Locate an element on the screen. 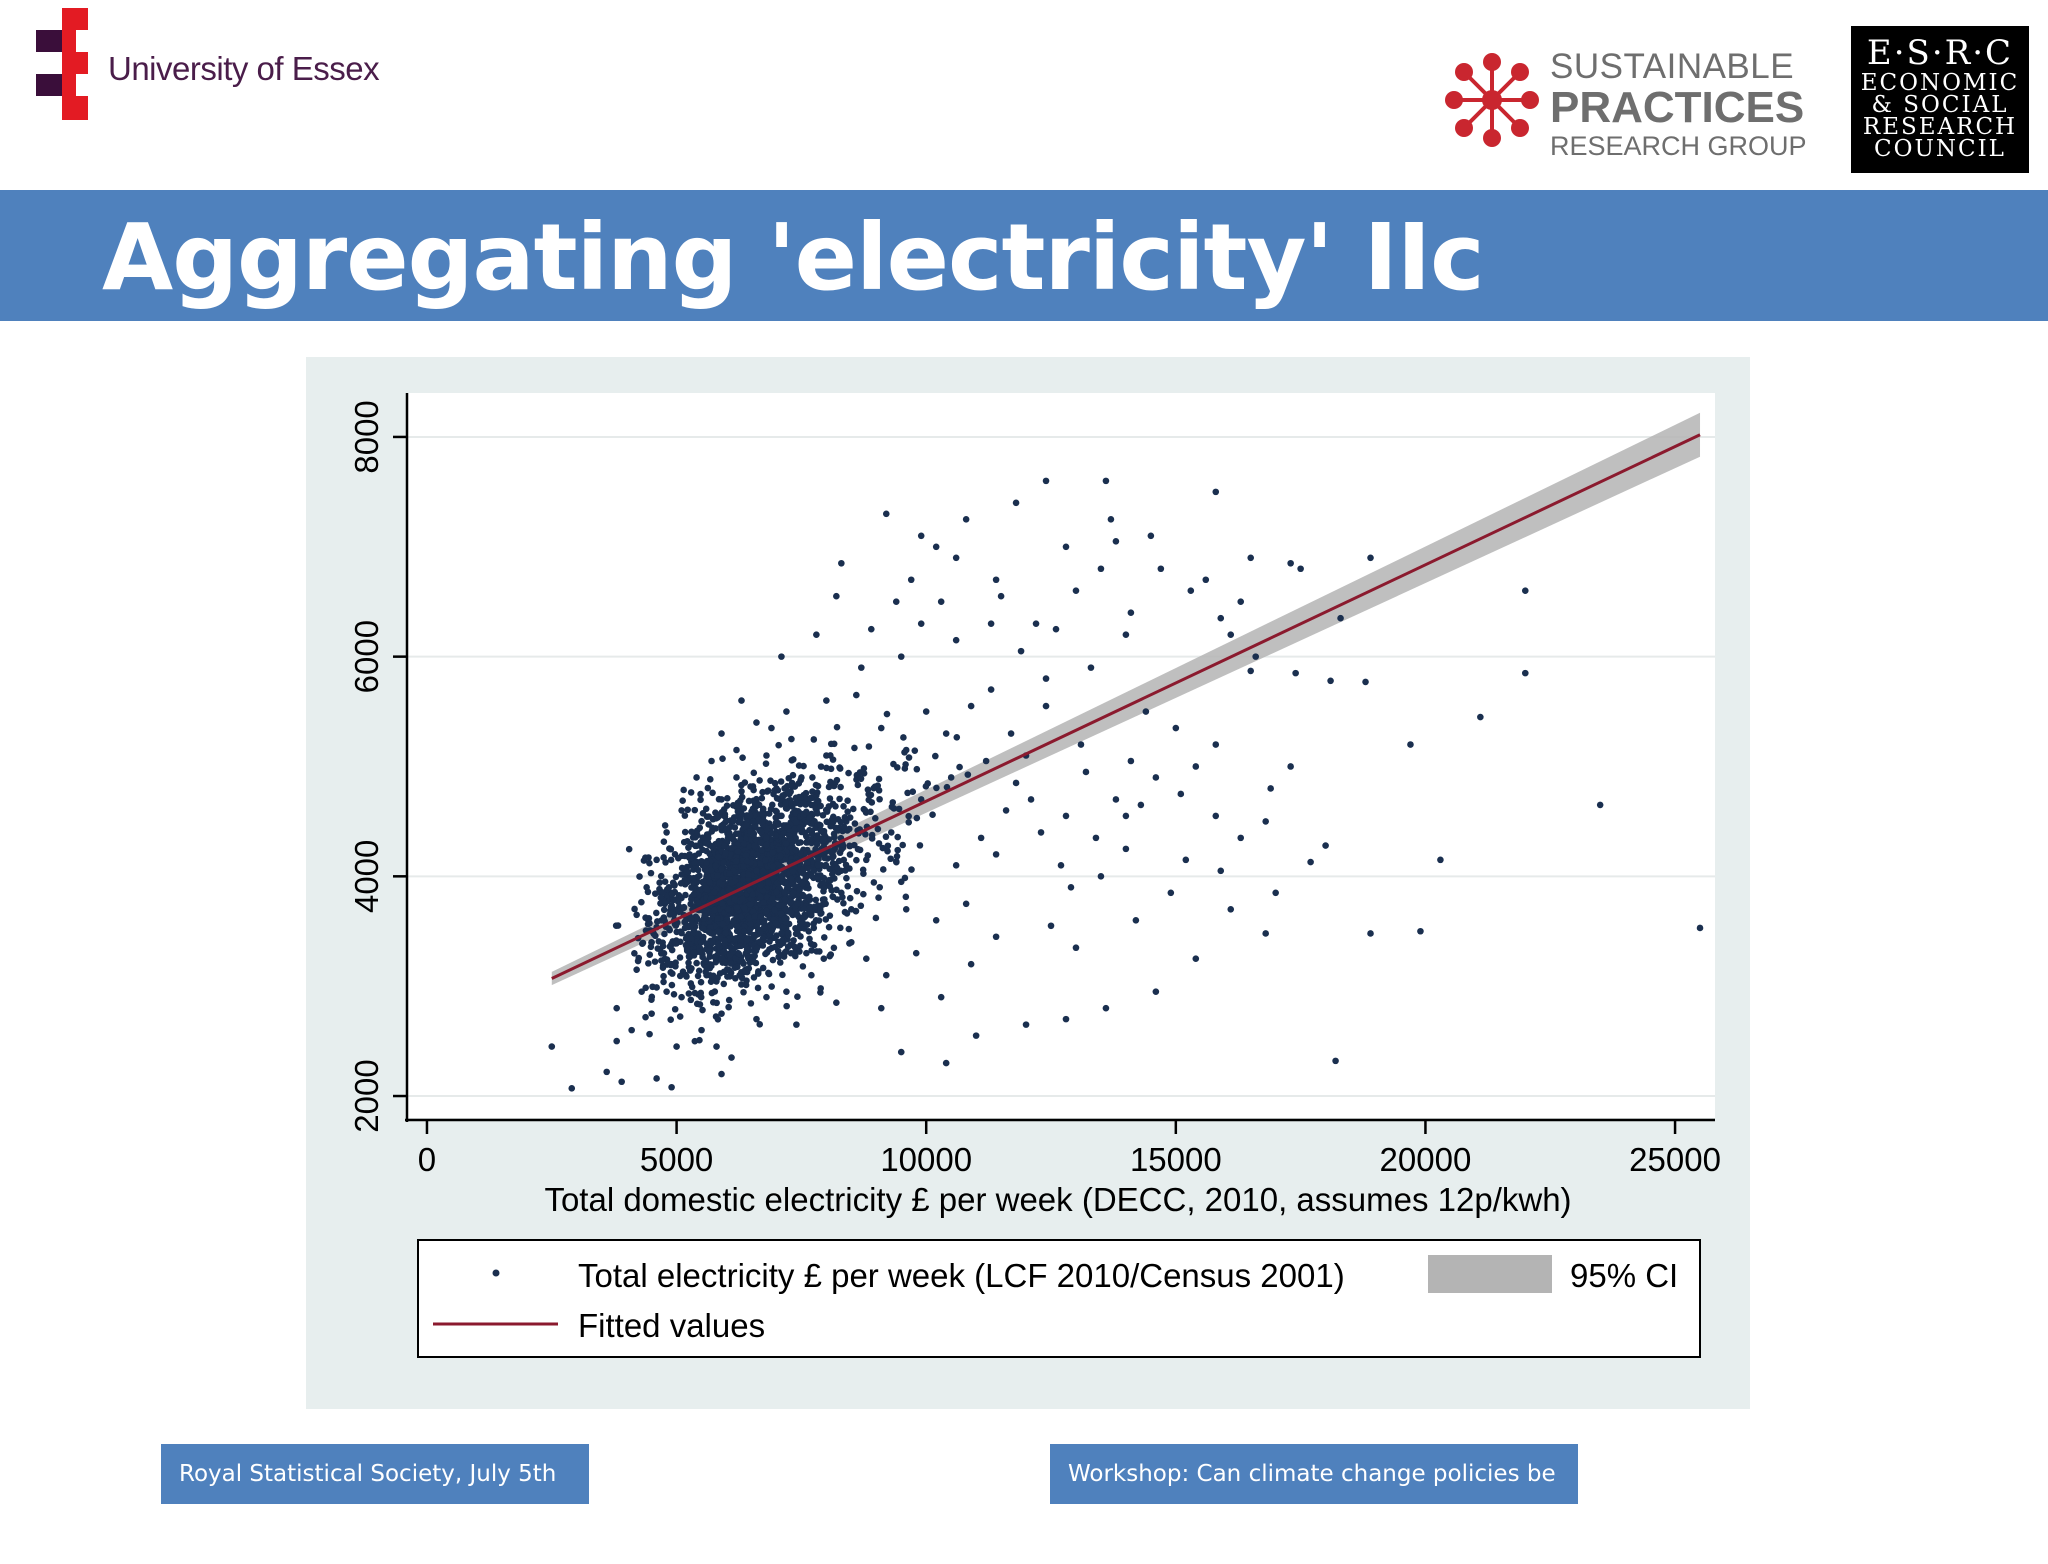 This screenshot has height=1564, width=2048. y-tick-label: 4000 is located at coordinates (366, 876).